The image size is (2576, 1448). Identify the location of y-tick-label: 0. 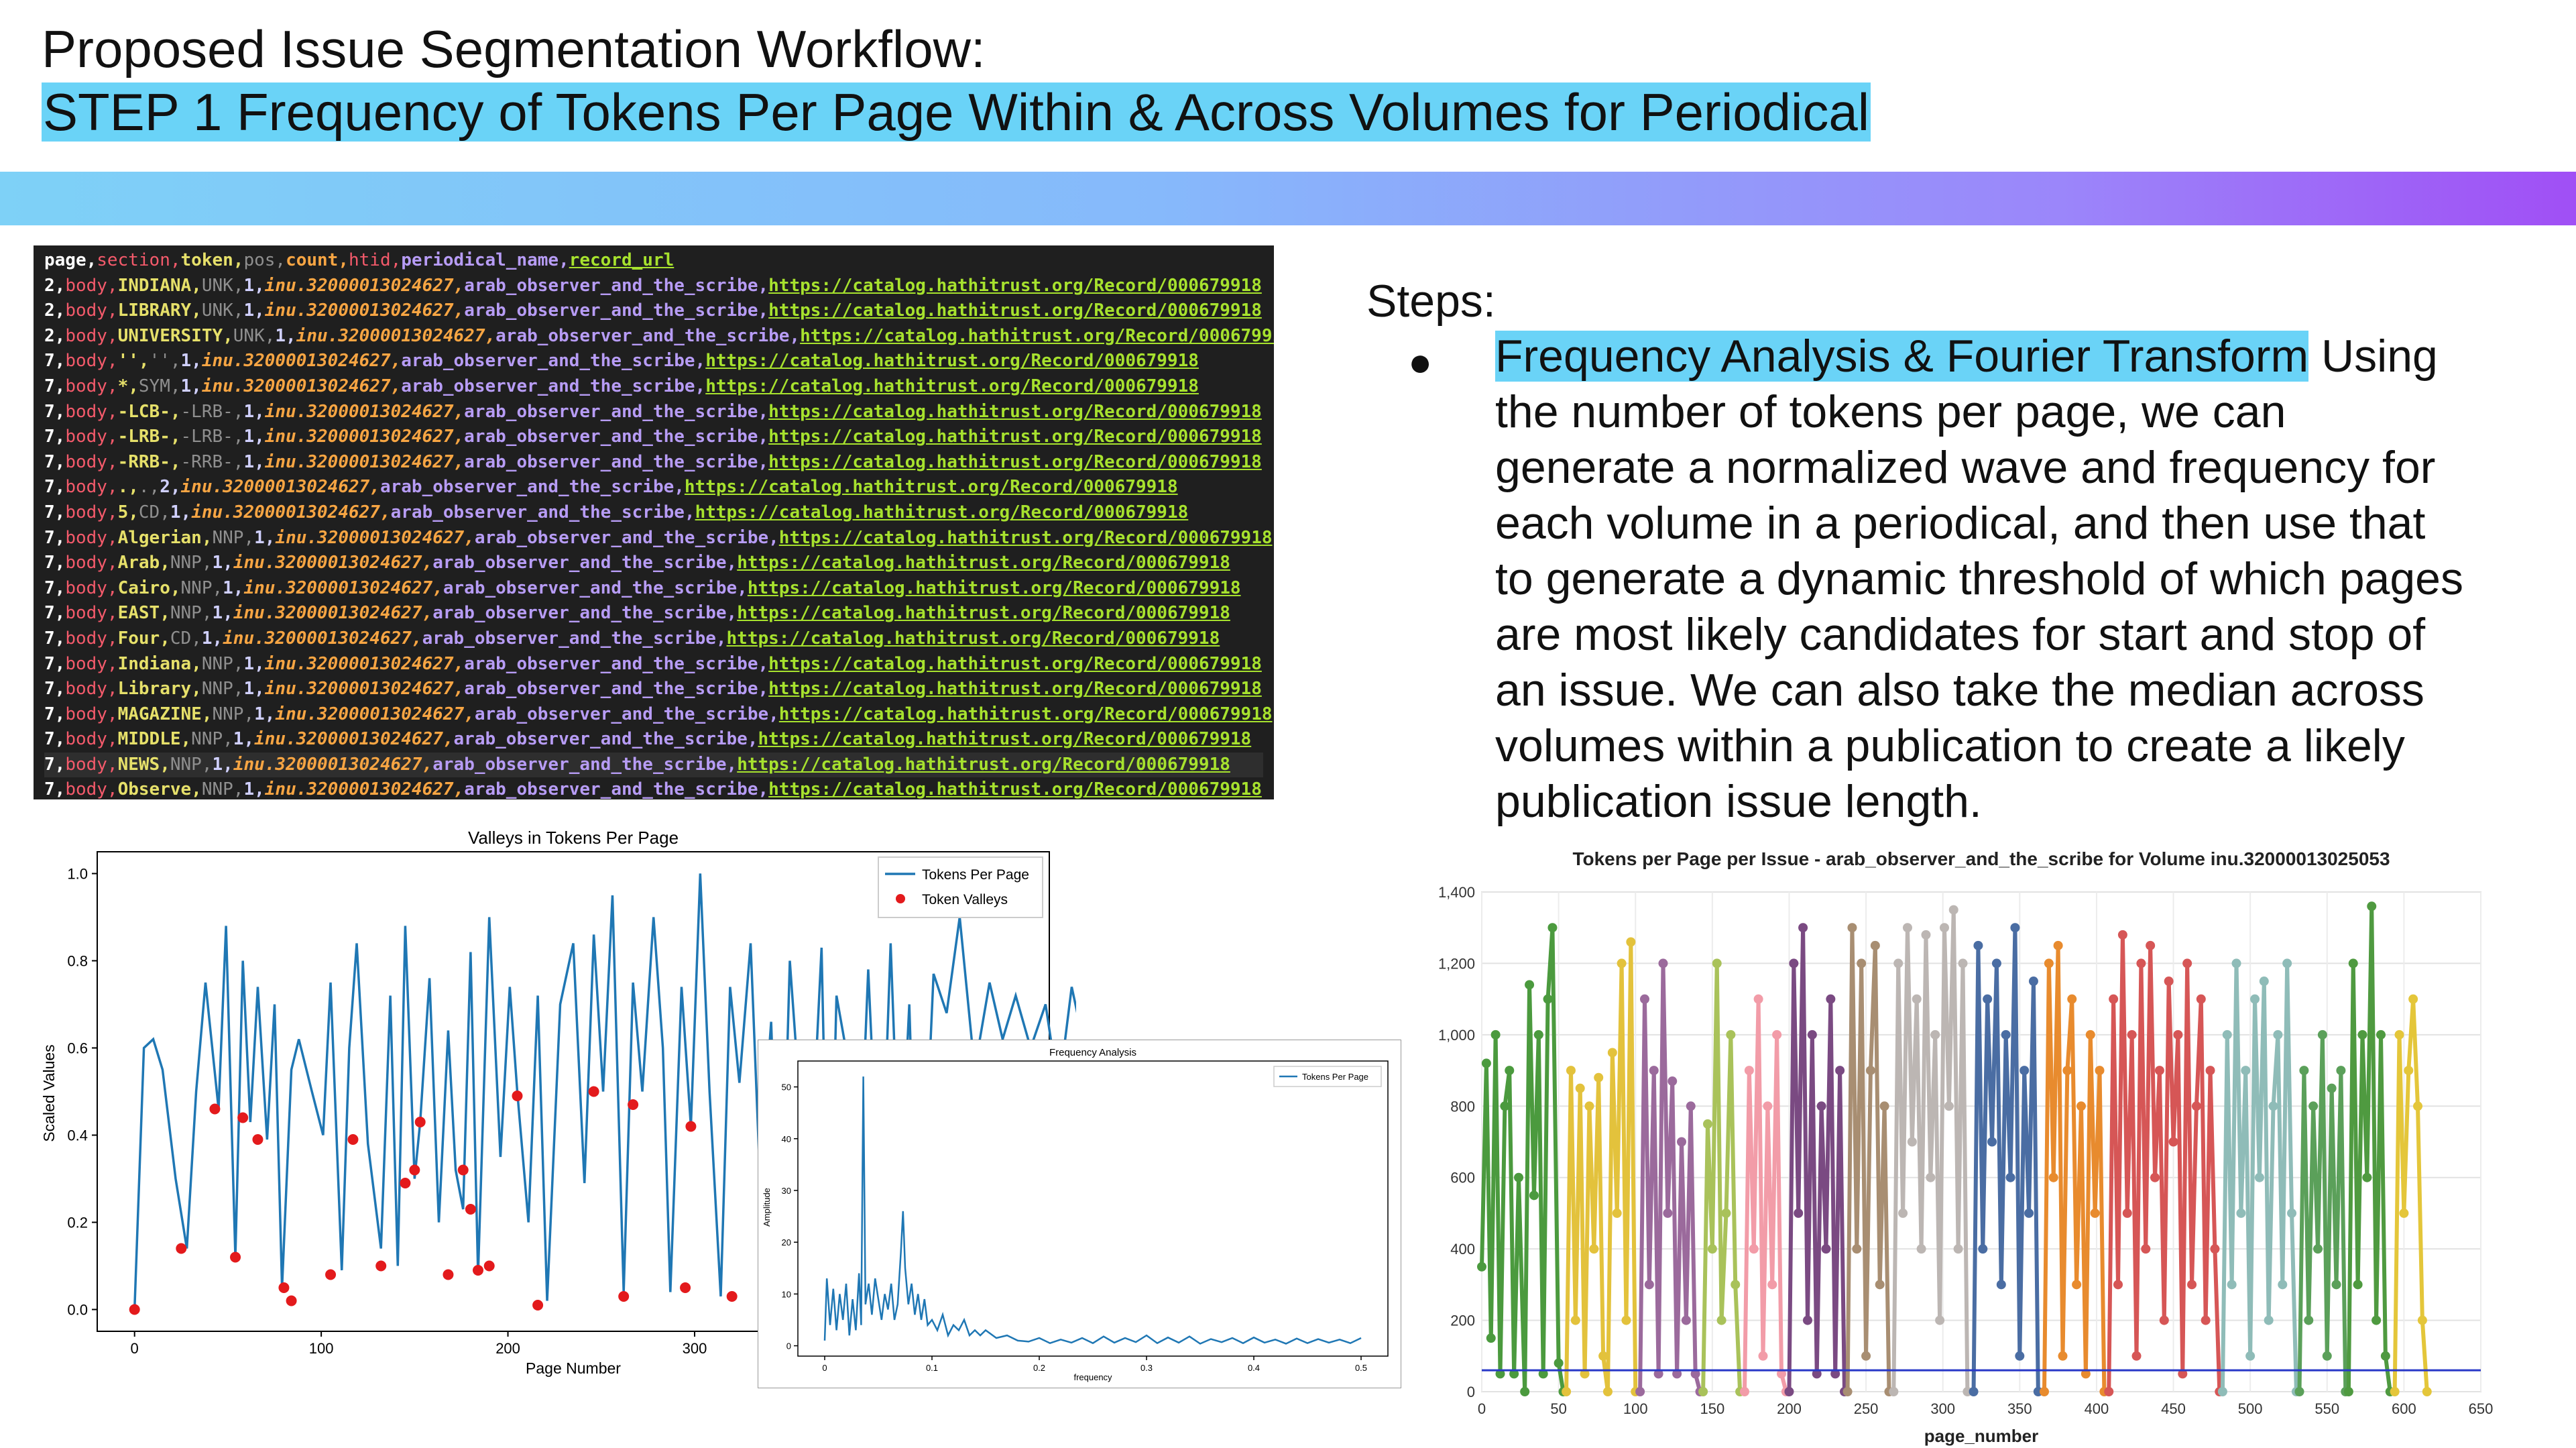
(788, 1346).